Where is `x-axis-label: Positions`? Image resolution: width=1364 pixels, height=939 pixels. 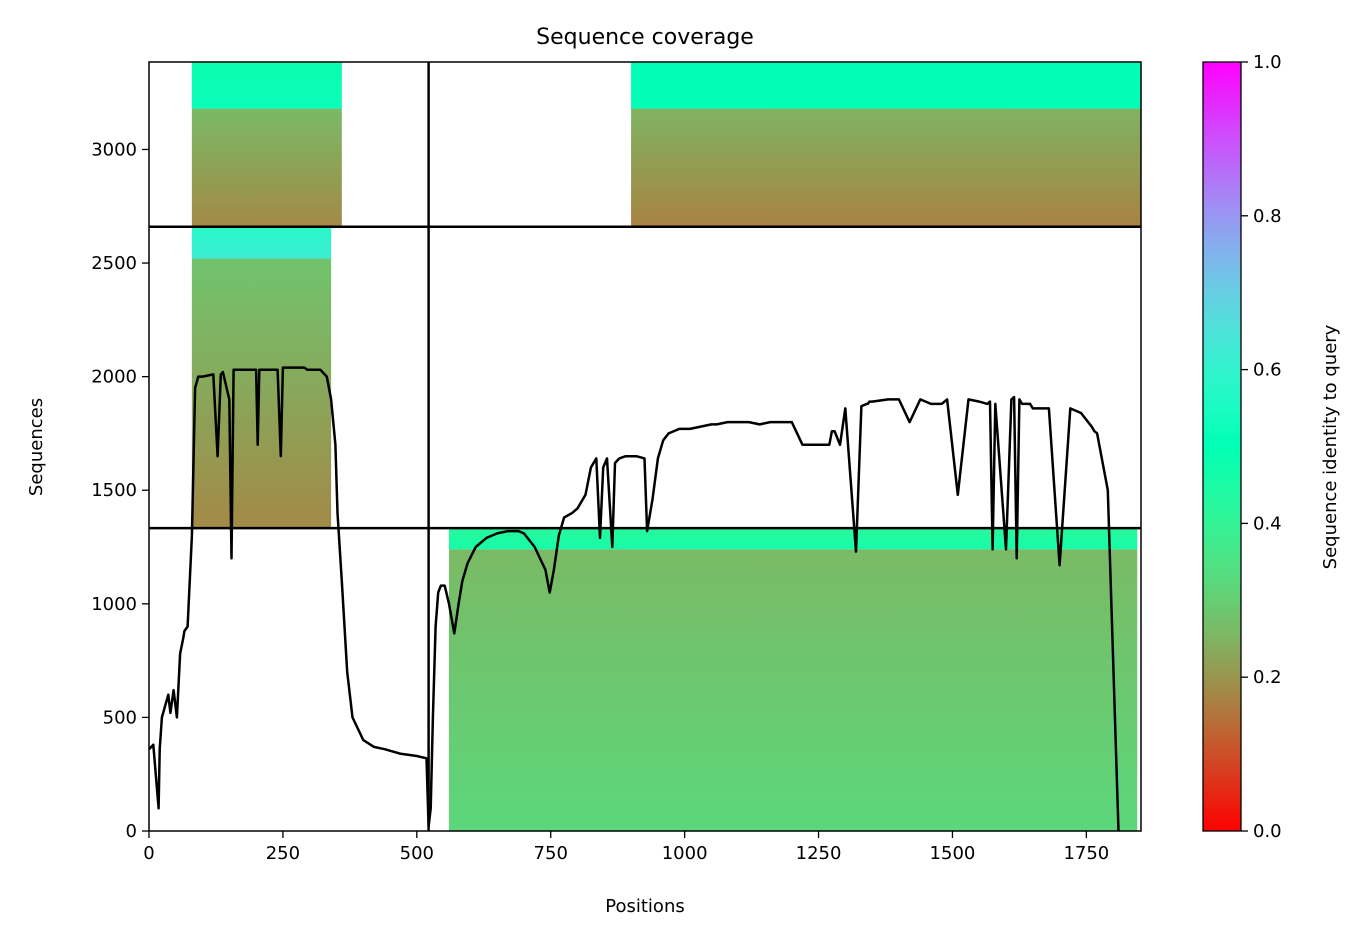
x-axis-label: Positions is located at coordinates (644, 906).